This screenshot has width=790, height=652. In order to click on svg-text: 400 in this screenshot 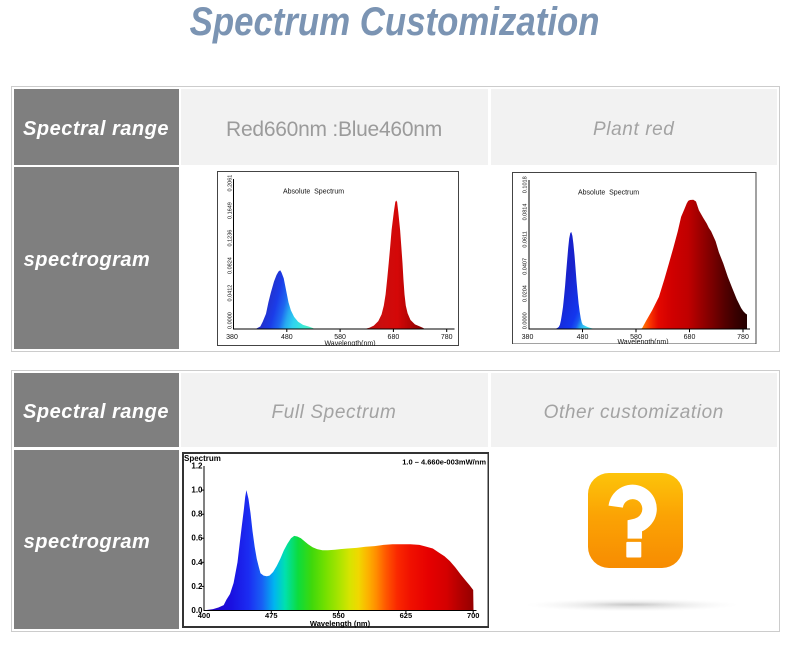, I will do `click(203, 615)`.